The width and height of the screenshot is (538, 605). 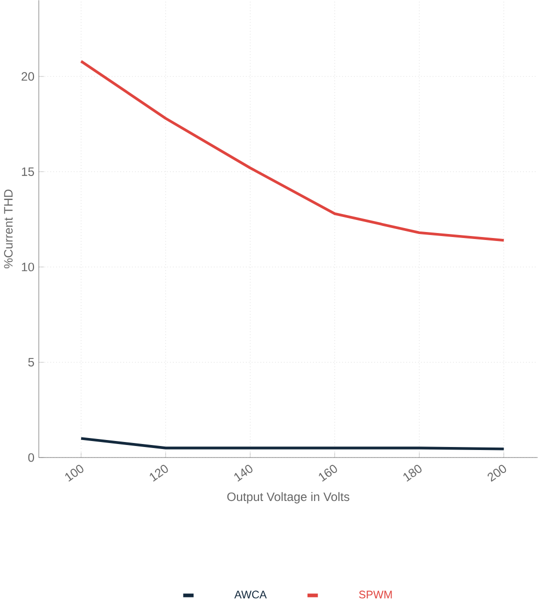 I want to click on x-tick-label: 160, so click(x=328, y=473).